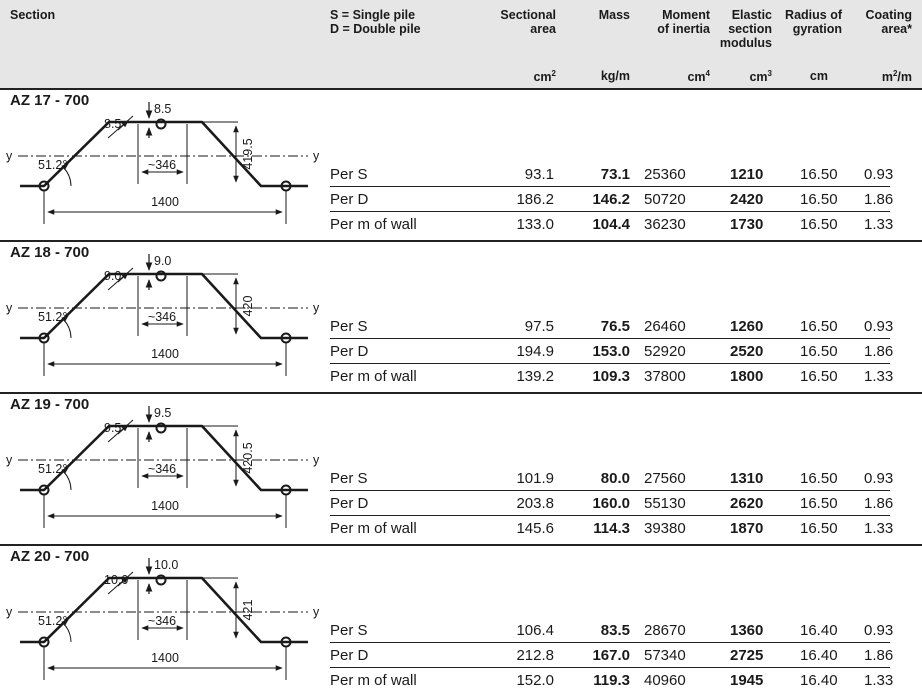  What do you see at coordinates (112, 124) in the screenshot?
I see `thickness-web-label: 8.5` at bounding box center [112, 124].